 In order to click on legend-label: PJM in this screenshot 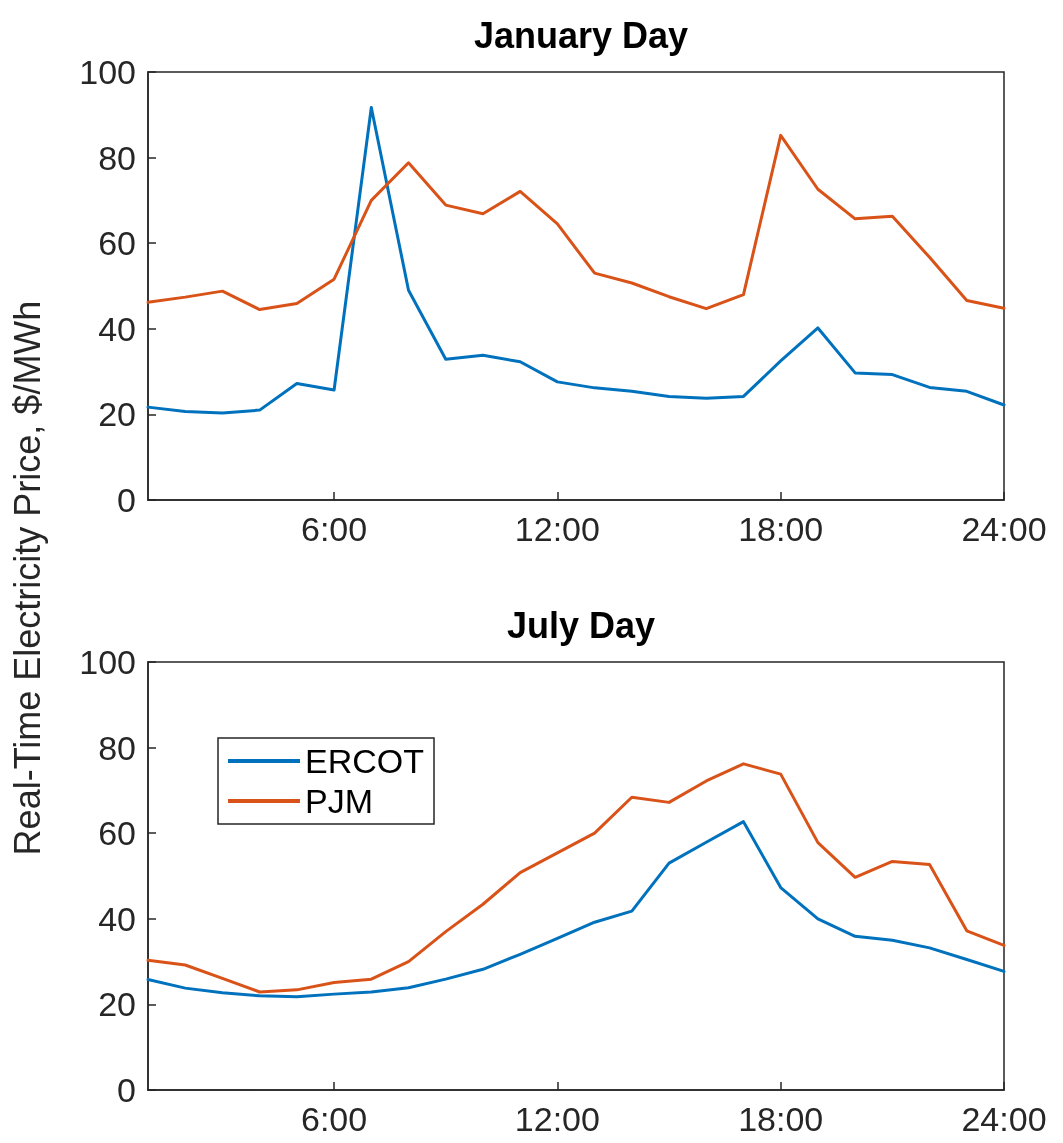, I will do `click(339, 801)`.